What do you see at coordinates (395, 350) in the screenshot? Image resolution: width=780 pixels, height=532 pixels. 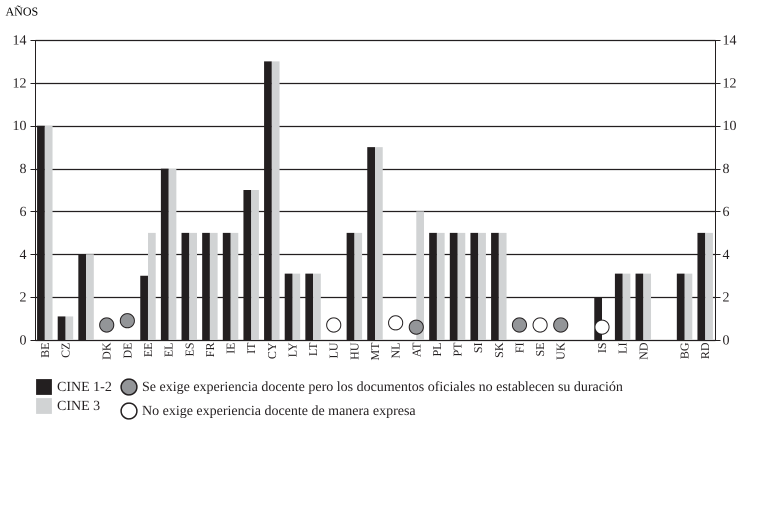 I see `x-tick-label: NL` at bounding box center [395, 350].